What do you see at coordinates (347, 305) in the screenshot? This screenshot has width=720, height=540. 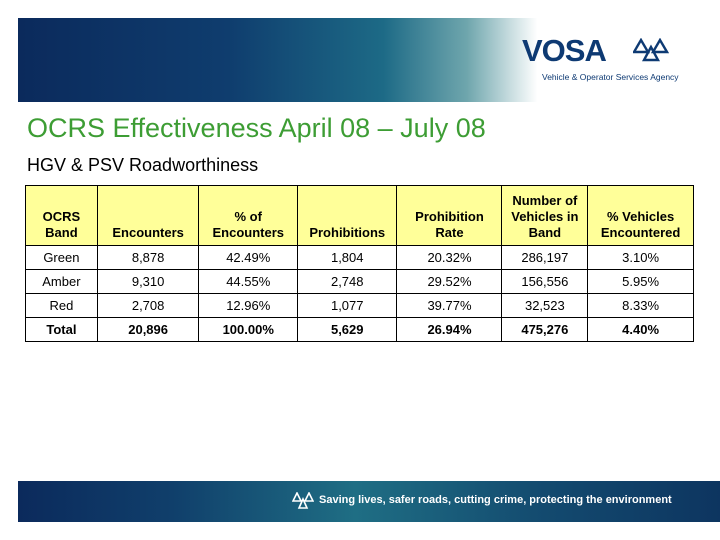 I see `cell-prohibitions: 1,077` at bounding box center [347, 305].